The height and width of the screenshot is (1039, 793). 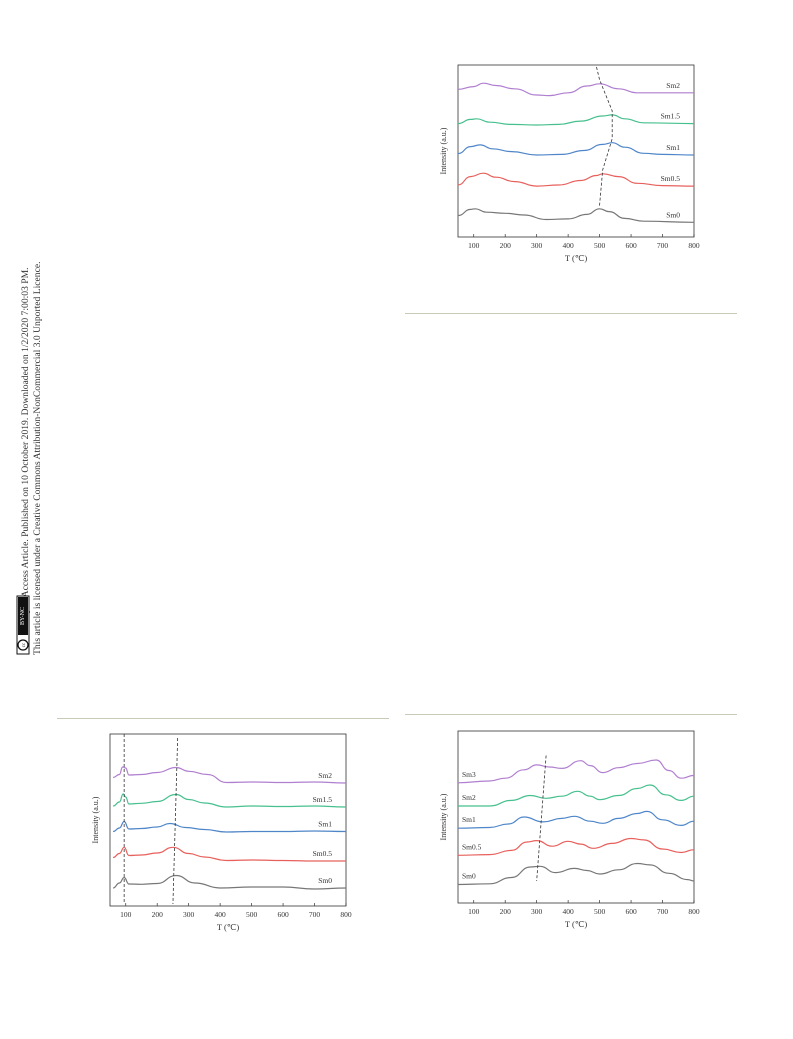 I want to click on series-label-Sm3: Sm3, so click(x=469, y=774).